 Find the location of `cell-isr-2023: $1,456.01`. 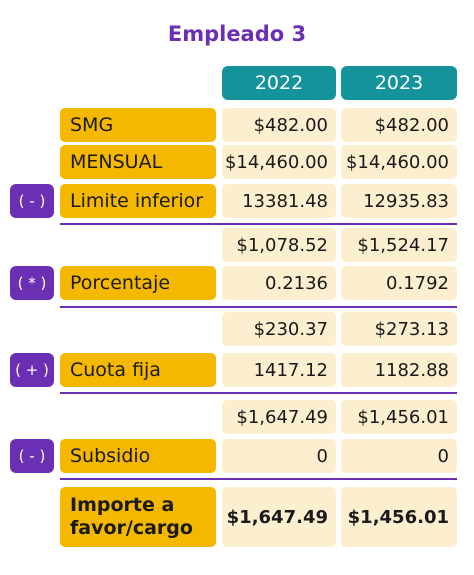

cell-isr-2023: $1,456.01 is located at coordinates (399, 417).